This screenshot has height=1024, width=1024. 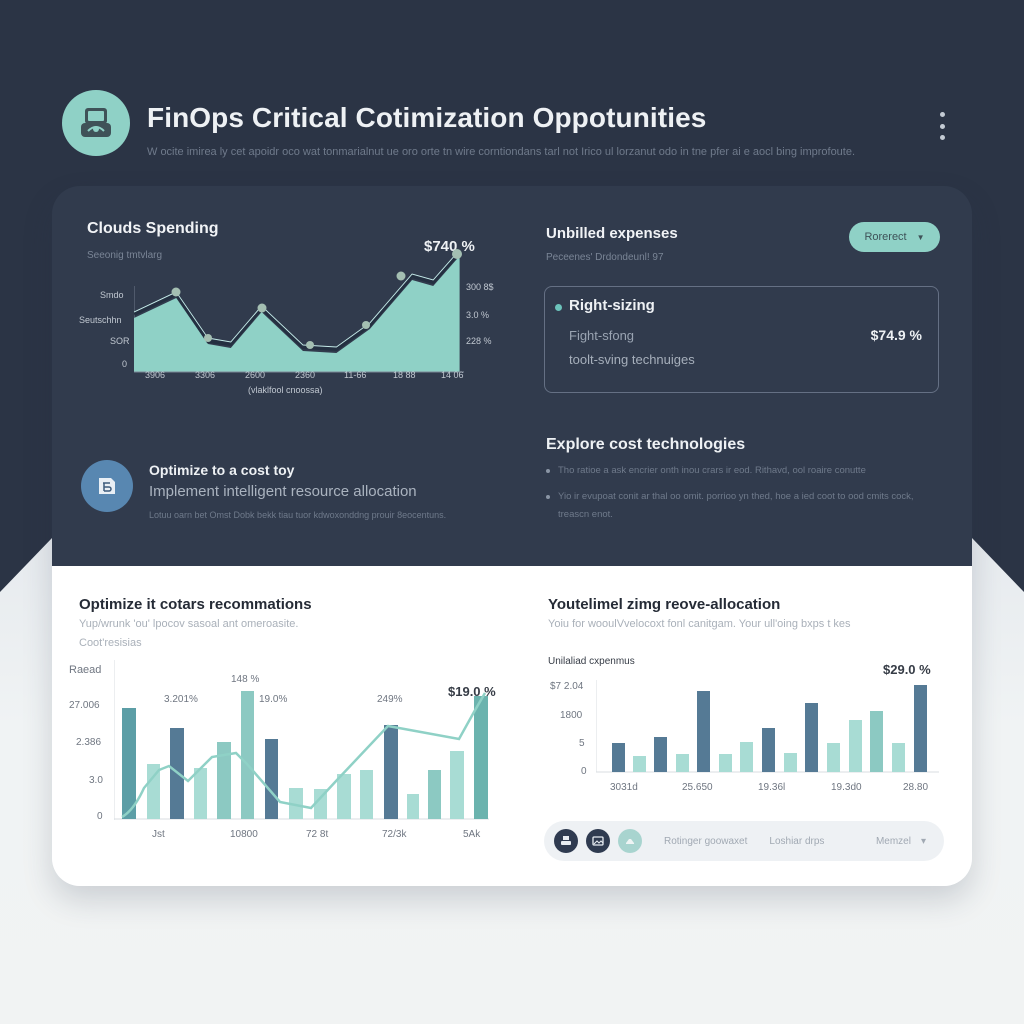 I want to click on status-dot-icon, so click(x=558, y=307).